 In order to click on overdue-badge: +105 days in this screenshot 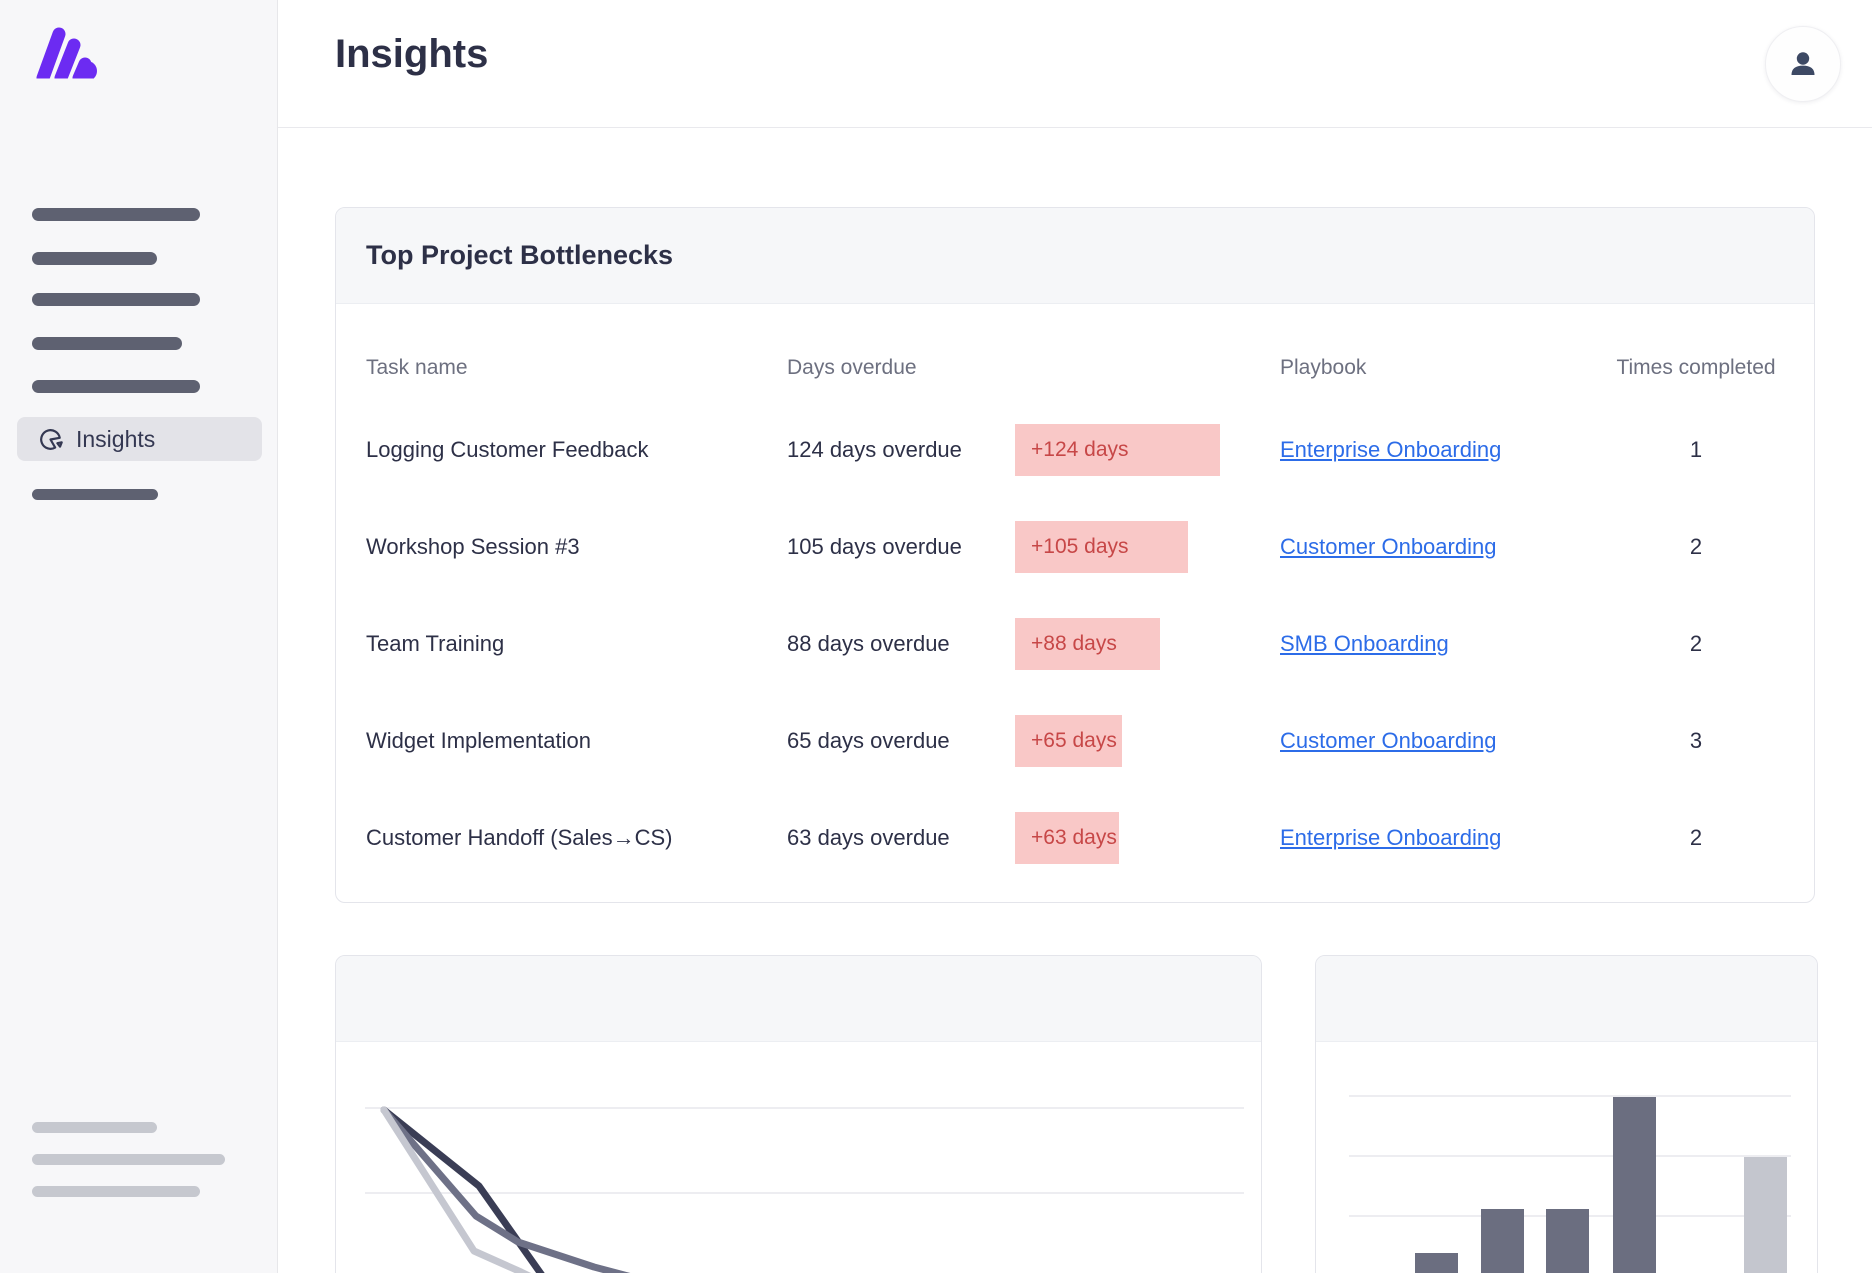, I will do `click(1101, 546)`.